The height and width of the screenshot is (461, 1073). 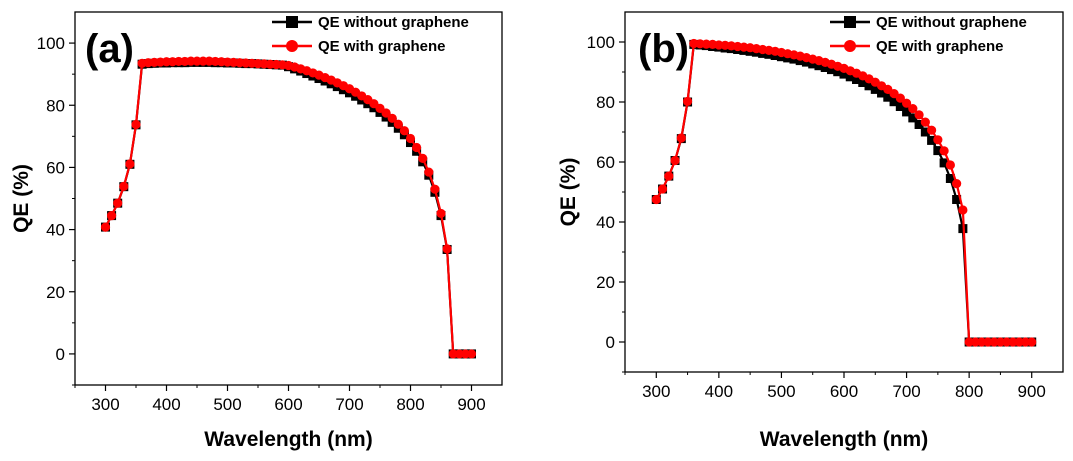 What do you see at coordinates (292, 22) in the screenshot?
I see `legend-marker-square` at bounding box center [292, 22].